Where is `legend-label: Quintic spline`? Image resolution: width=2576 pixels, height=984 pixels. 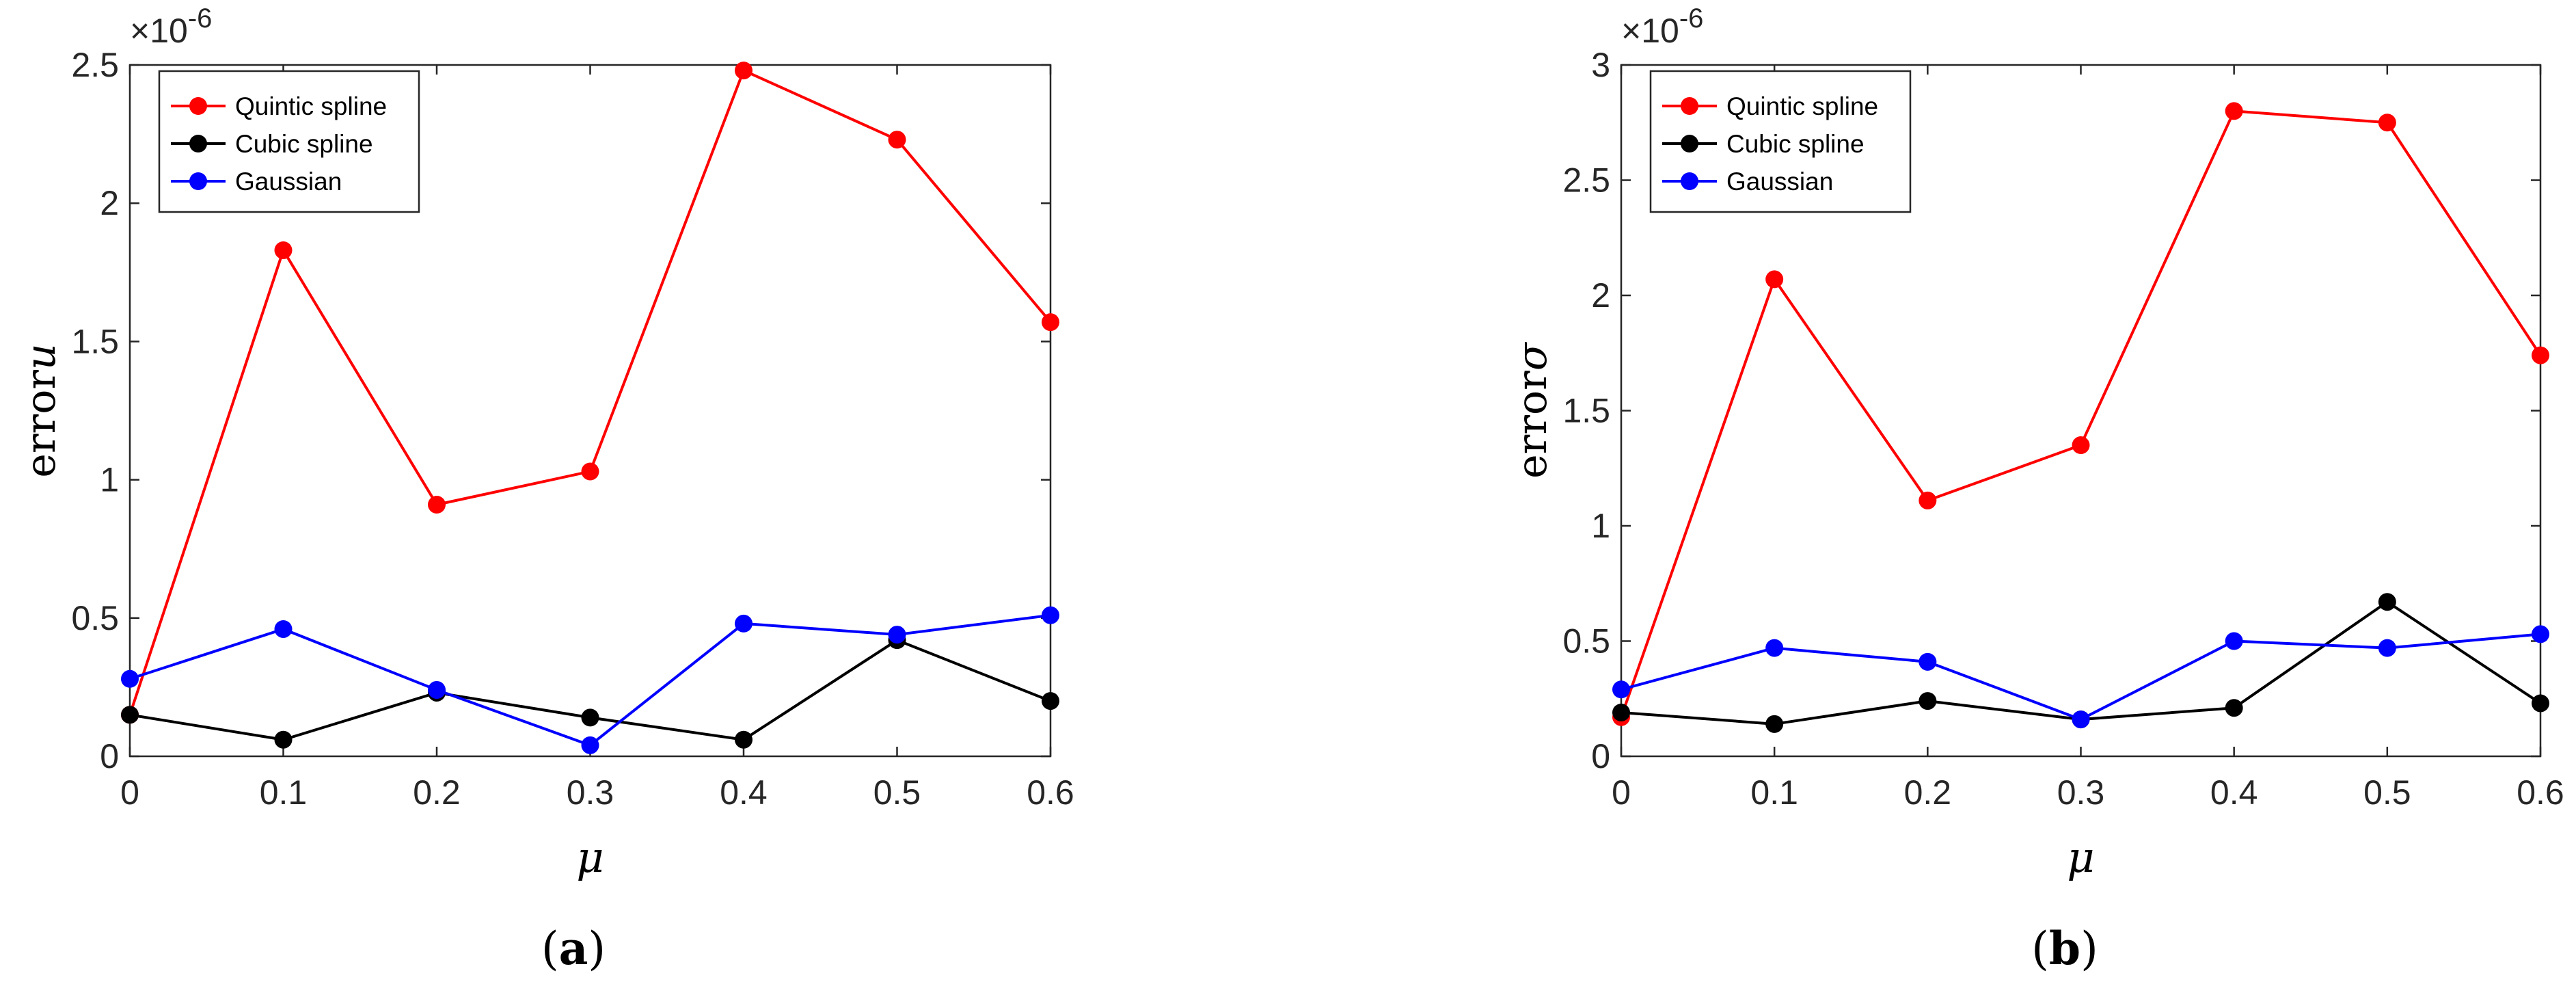
legend-label: Quintic spline is located at coordinates (1802, 106).